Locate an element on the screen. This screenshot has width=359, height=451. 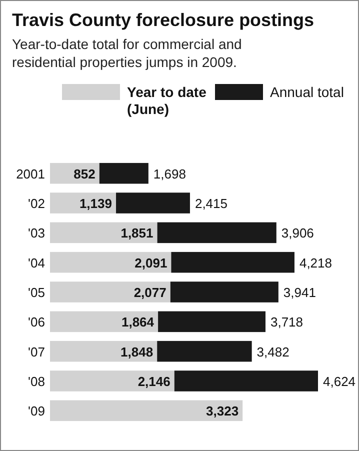
data-label: 2,146 is located at coordinates (154, 381).